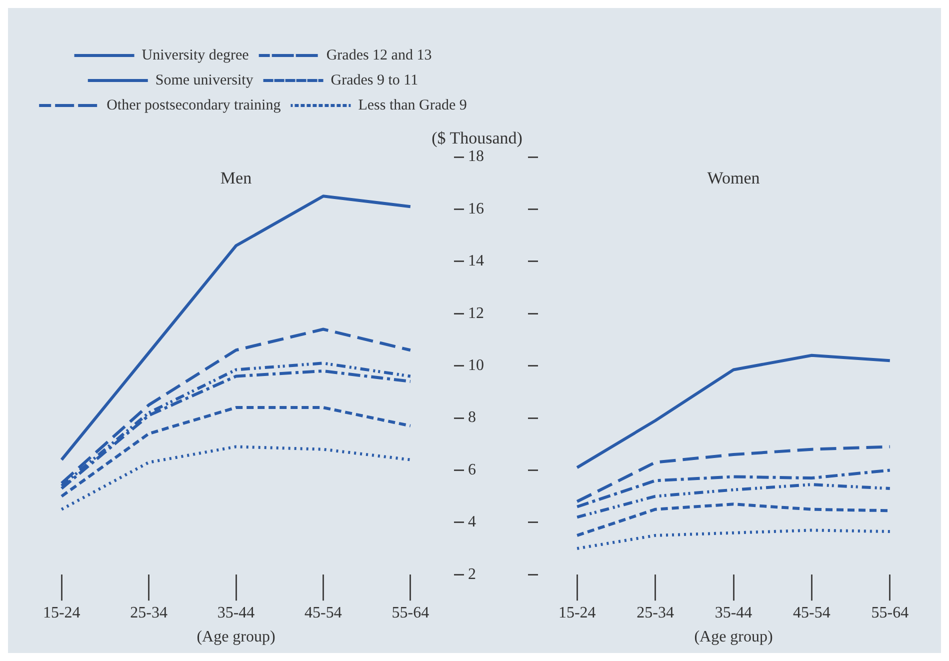 This screenshot has width=949, height=661. I want to click on text: Men, so click(236, 178).